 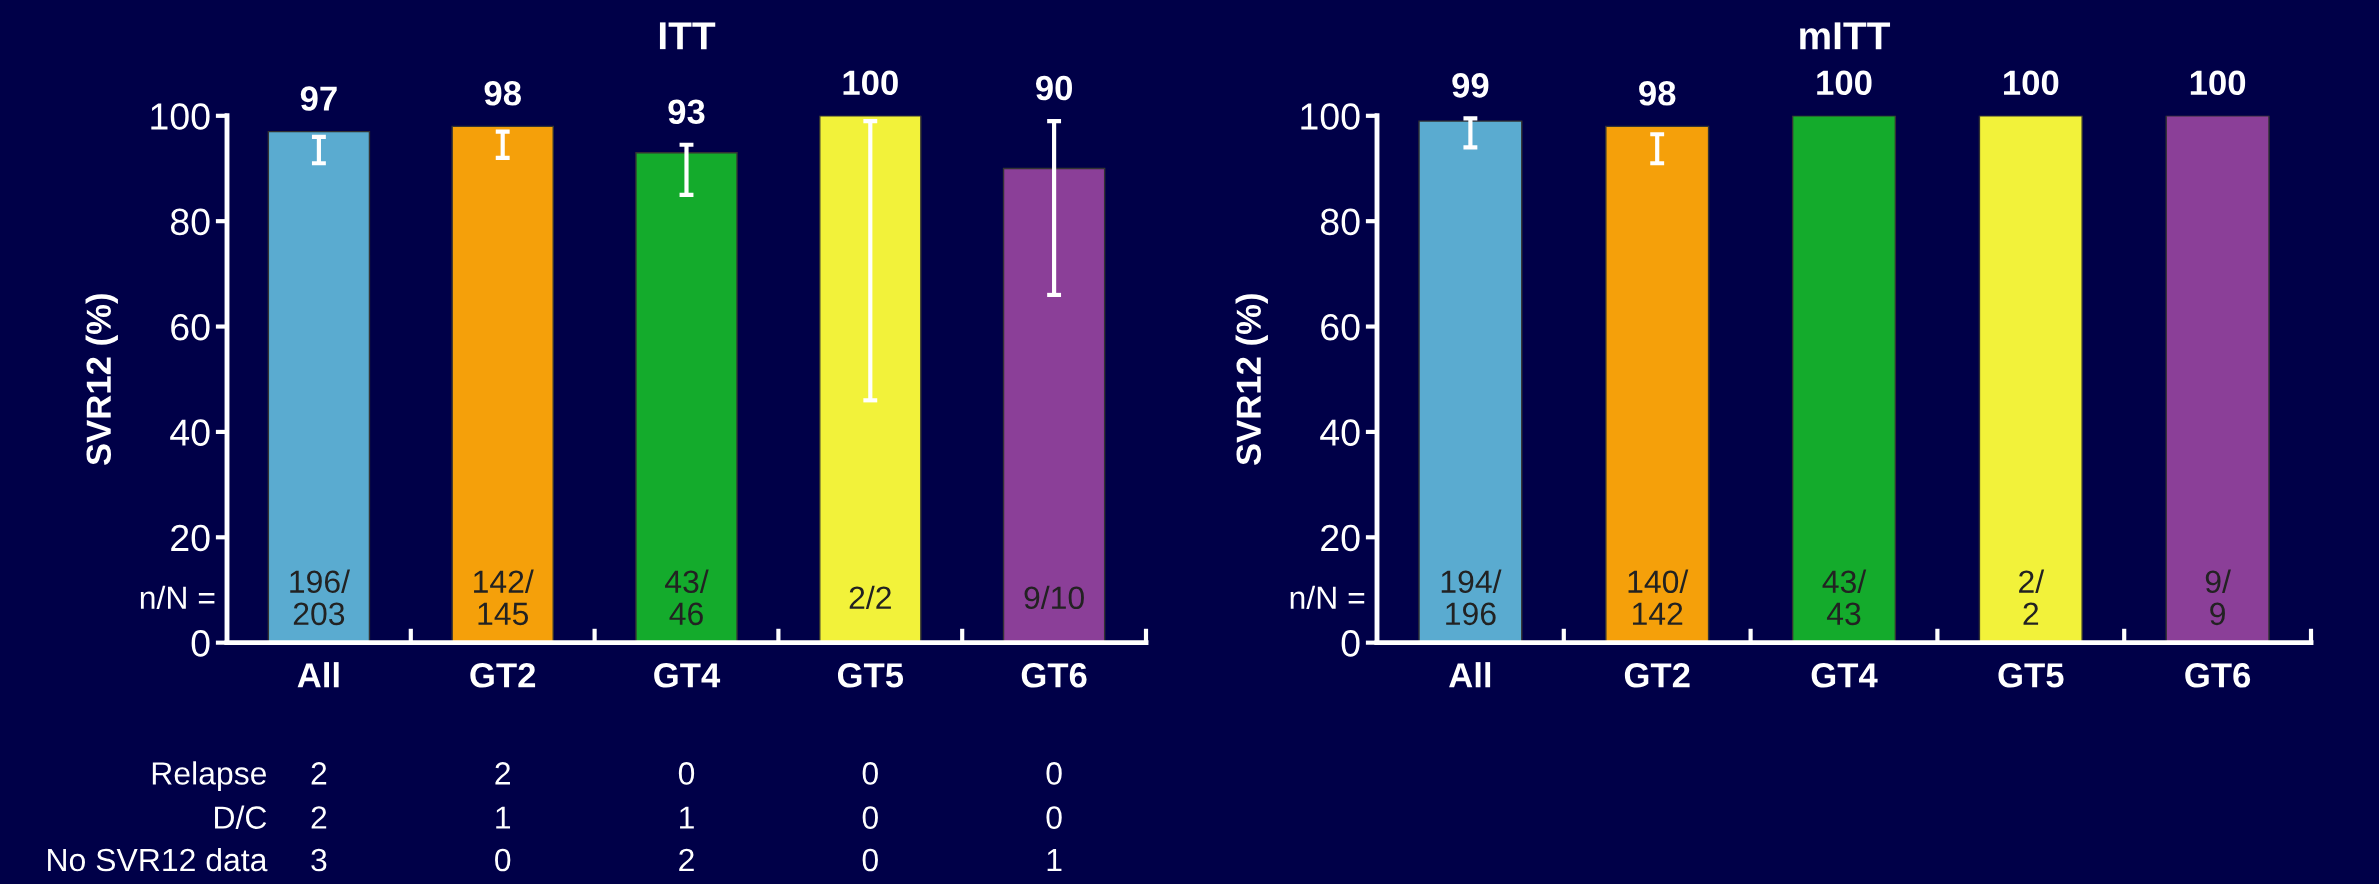 I want to click on text: No SVR12 data, so click(x=158, y=859).